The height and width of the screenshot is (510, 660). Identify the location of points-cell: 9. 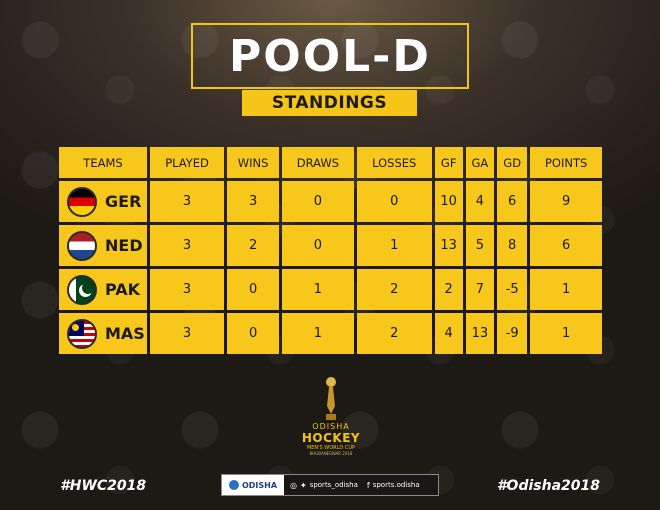
(566, 201).